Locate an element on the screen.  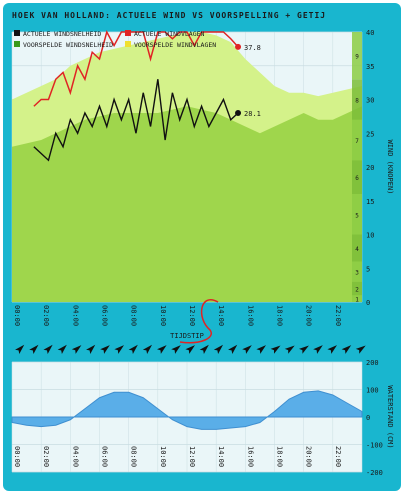
tide-y-tick-label: 0 is located at coordinates (368, 418).